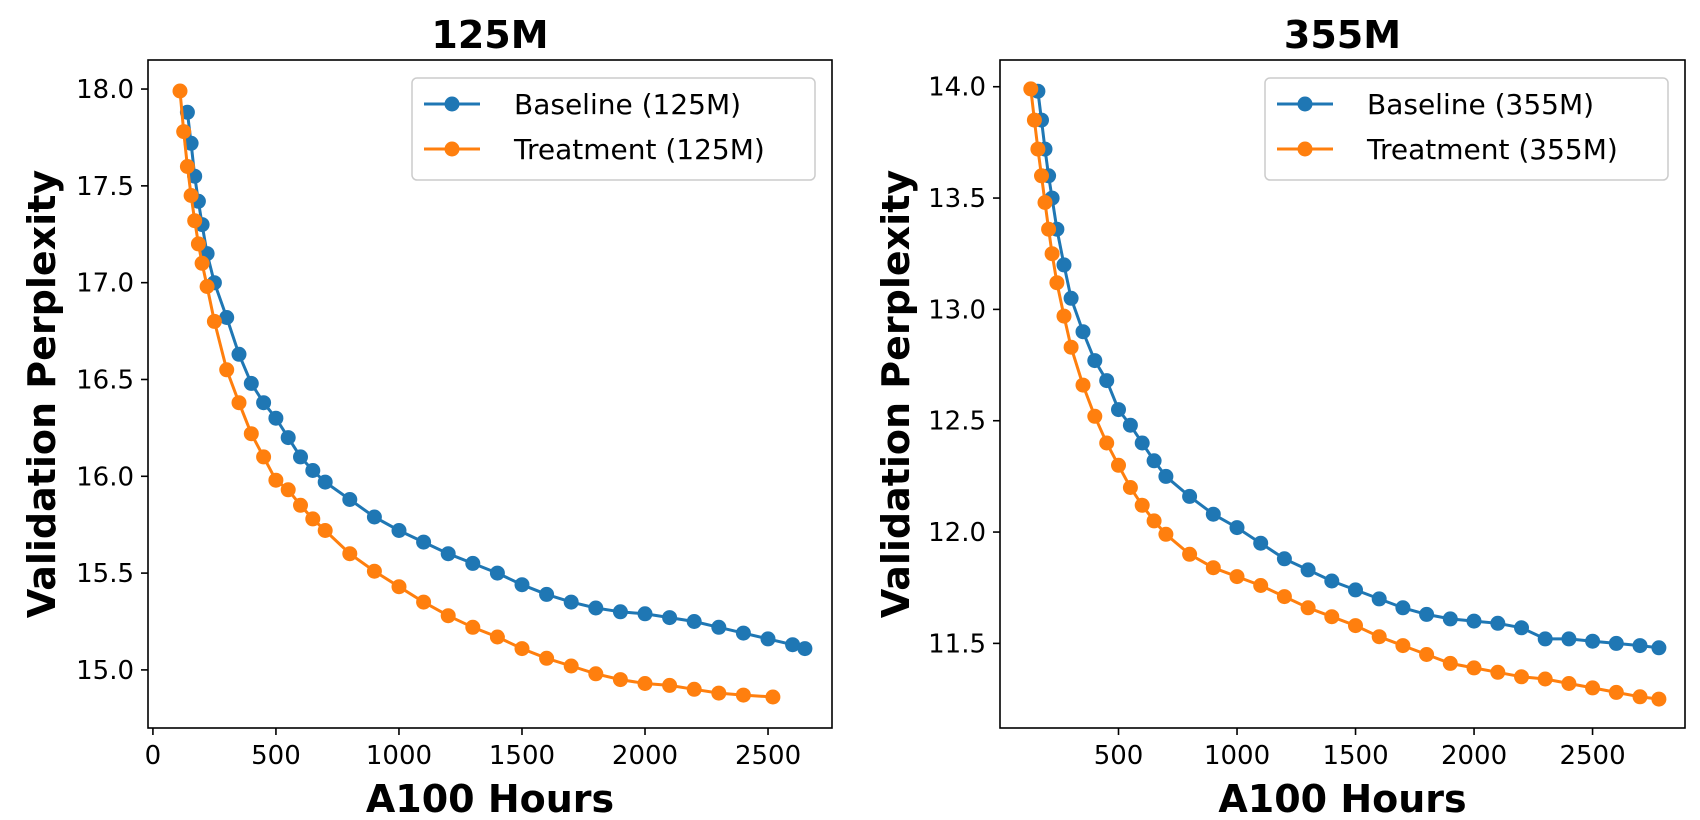  Describe the element at coordinates (105, 574) in the screenshot. I see `y-tick-label: 15.5` at that location.